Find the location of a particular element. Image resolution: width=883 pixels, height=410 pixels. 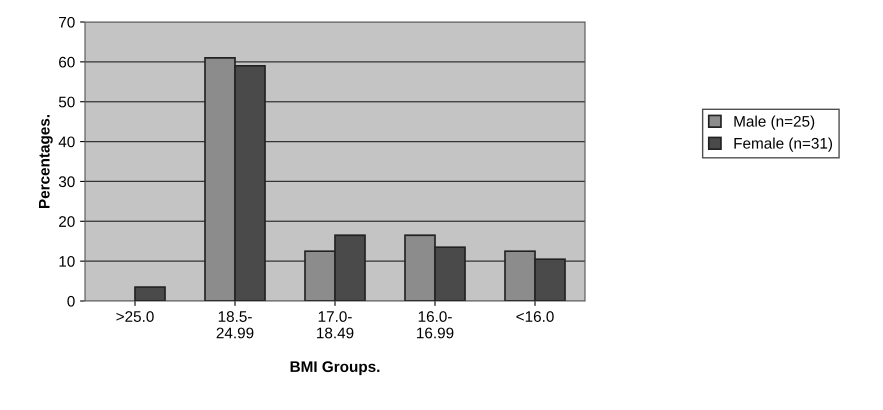

y-tick-label: 30 is located at coordinates (66, 182).